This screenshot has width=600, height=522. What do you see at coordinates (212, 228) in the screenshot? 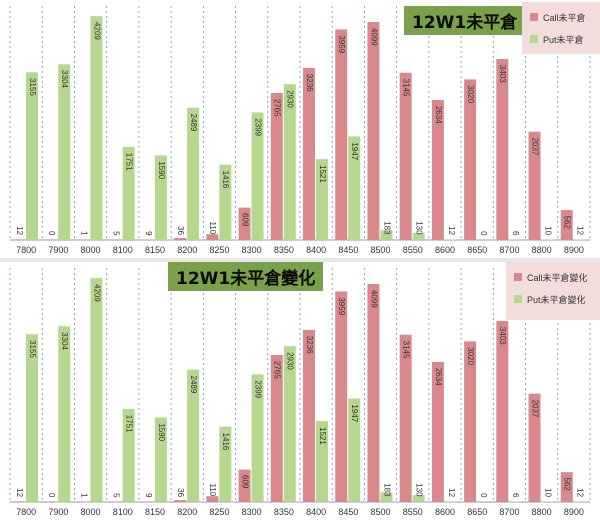
I see `call-data-label: 110` at bounding box center [212, 228].